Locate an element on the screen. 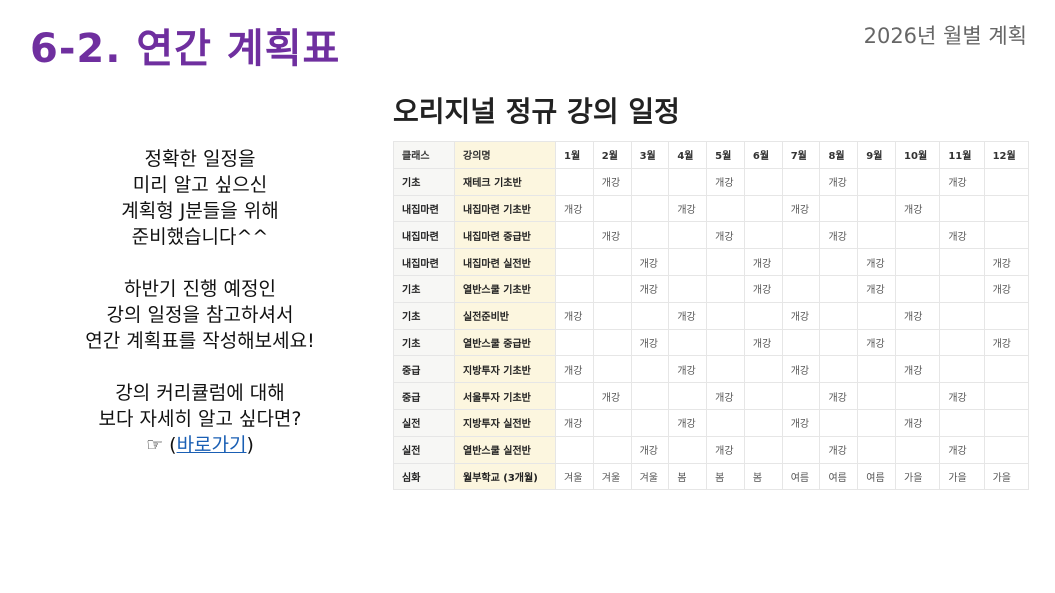 This screenshot has height=593, width=1055. link-close: ) is located at coordinates (250, 445).